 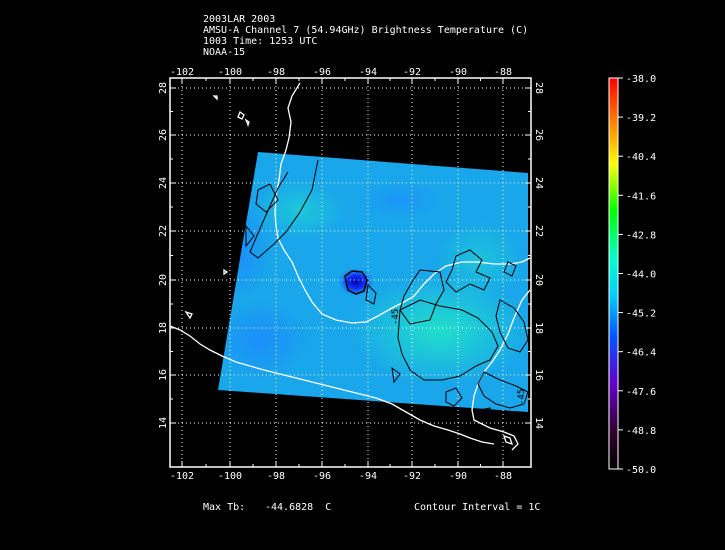 What do you see at coordinates (224, 507) in the screenshot?
I see `max-tb-label: Max Tb:` at bounding box center [224, 507].